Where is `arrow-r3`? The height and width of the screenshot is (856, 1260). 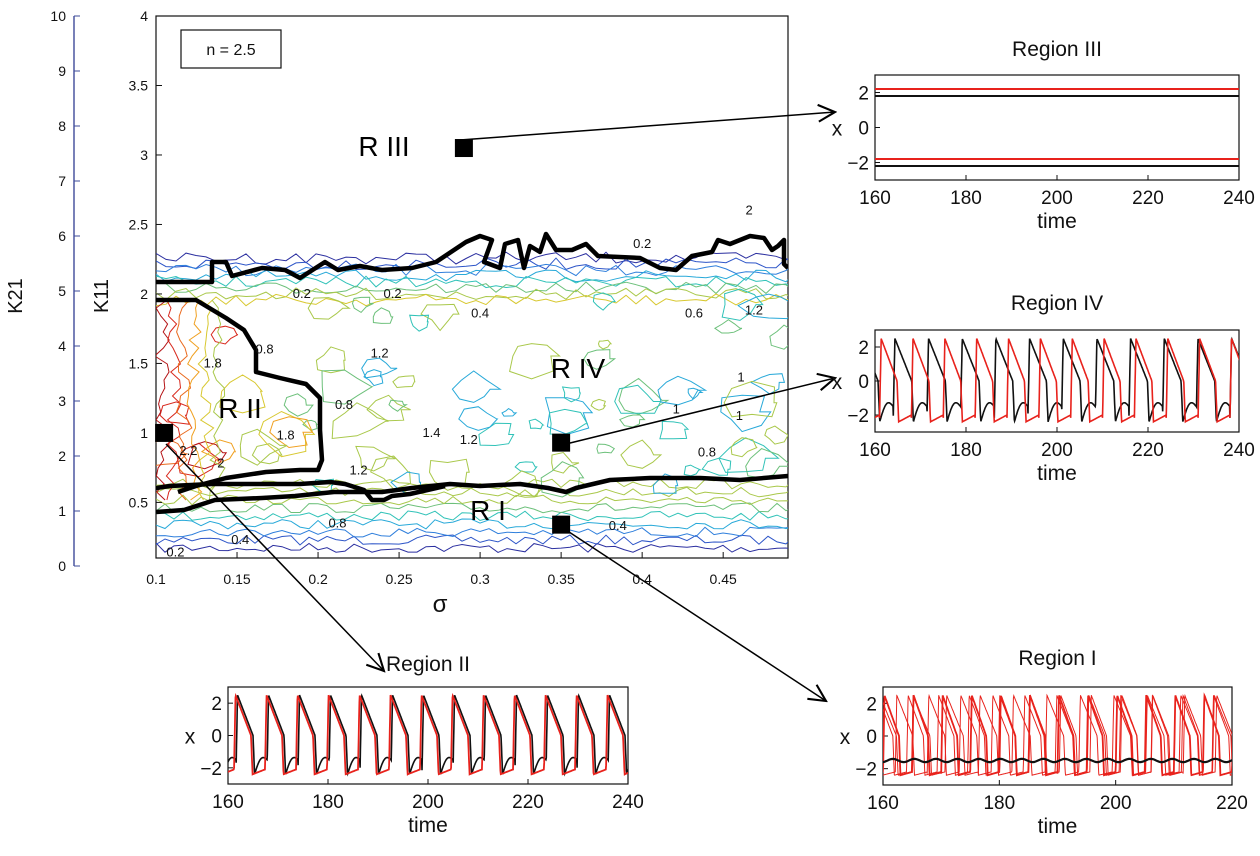 arrow-r3 is located at coordinates (647, 126).